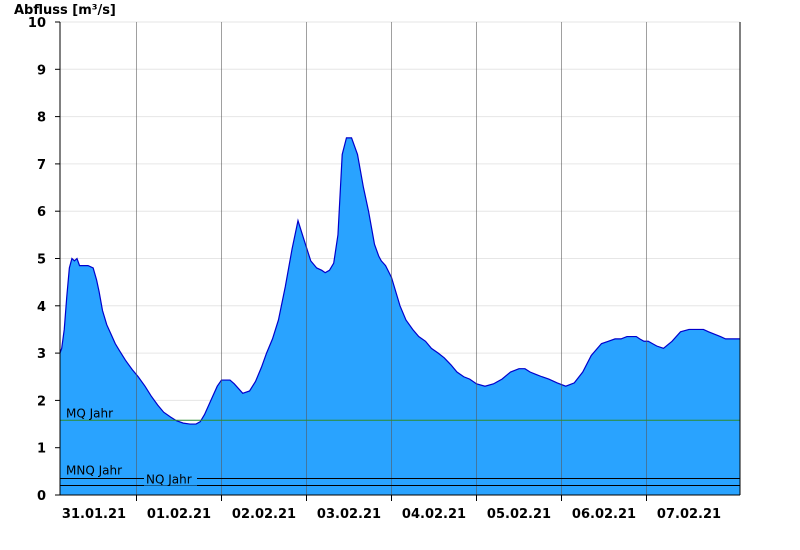  Describe the element at coordinates (689, 514) in the screenshot. I see `x-tick-label: 07.02.21` at that location.